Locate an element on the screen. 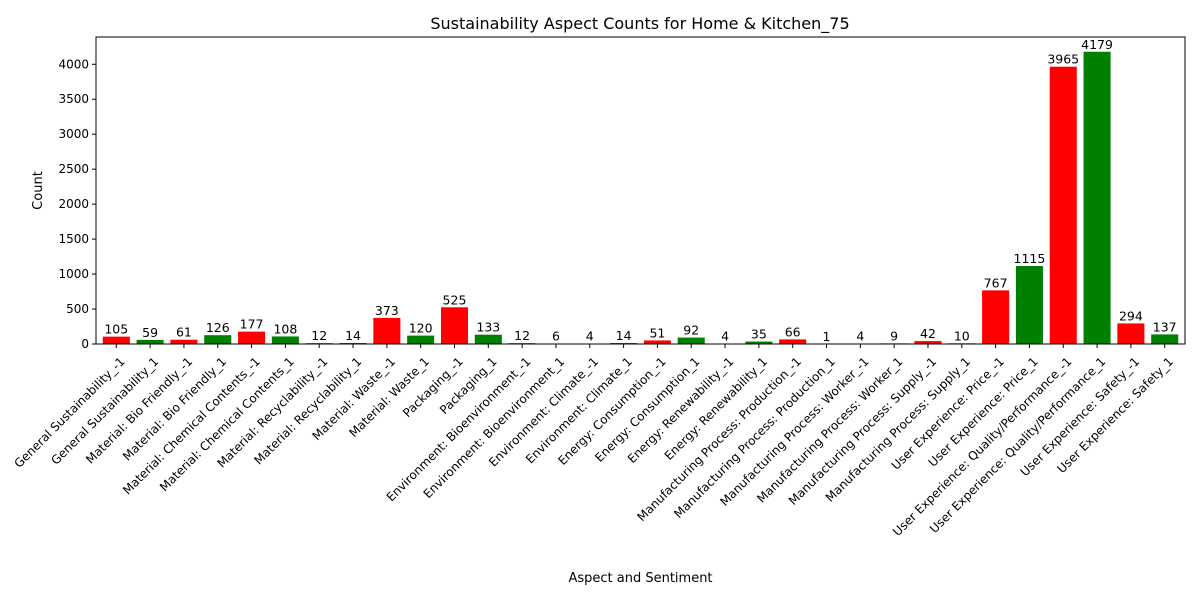  bar-value-label: 61 is located at coordinates (184, 332).